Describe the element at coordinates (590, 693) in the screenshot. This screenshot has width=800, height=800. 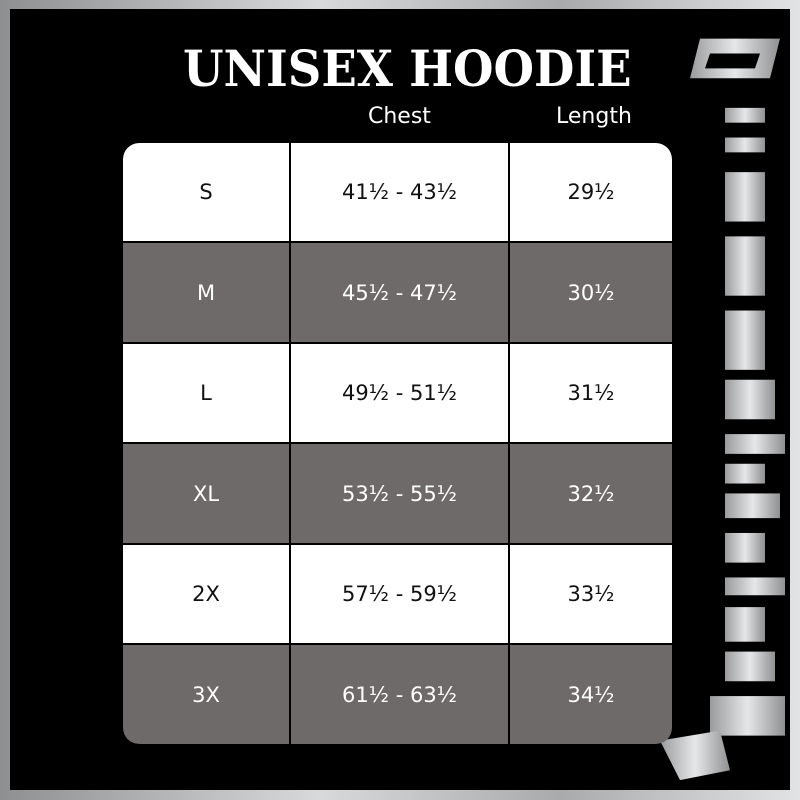
I see `cell-length: 34½` at that location.